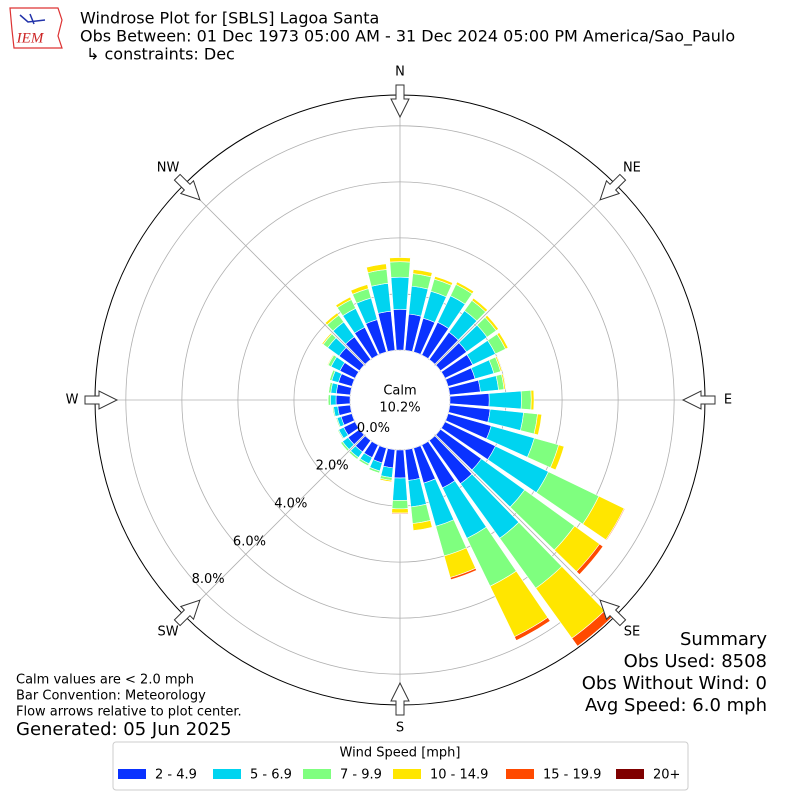  Describe the element at coordinates (728, 400) in the screenshot. I see `compass-label: E` at that location.